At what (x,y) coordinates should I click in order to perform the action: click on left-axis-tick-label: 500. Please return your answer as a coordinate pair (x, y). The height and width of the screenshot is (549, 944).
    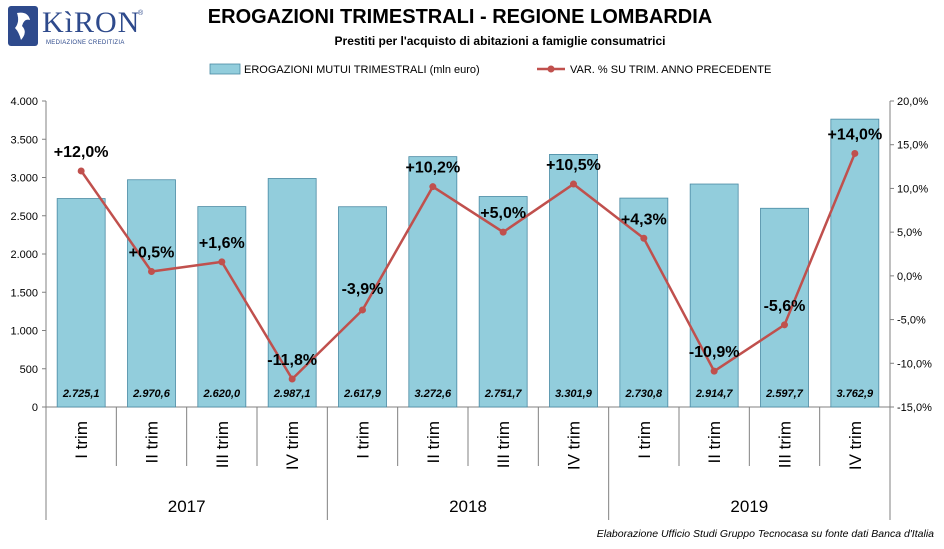
    Looking at the image, I should click on (29, 370).